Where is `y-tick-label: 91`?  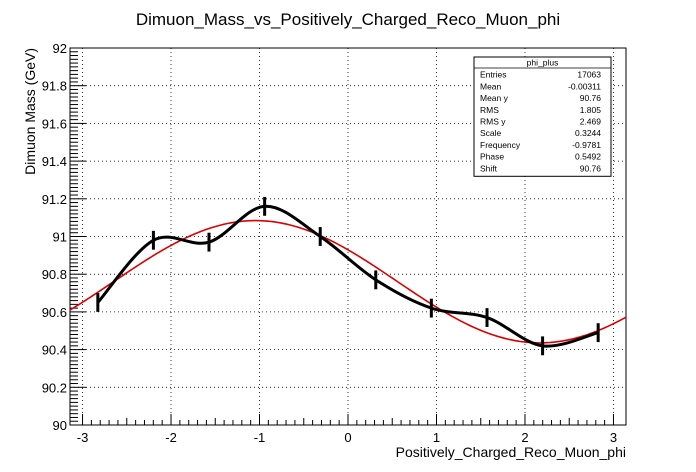 y-tick-label: 91 is located at coordinates (60, 237).